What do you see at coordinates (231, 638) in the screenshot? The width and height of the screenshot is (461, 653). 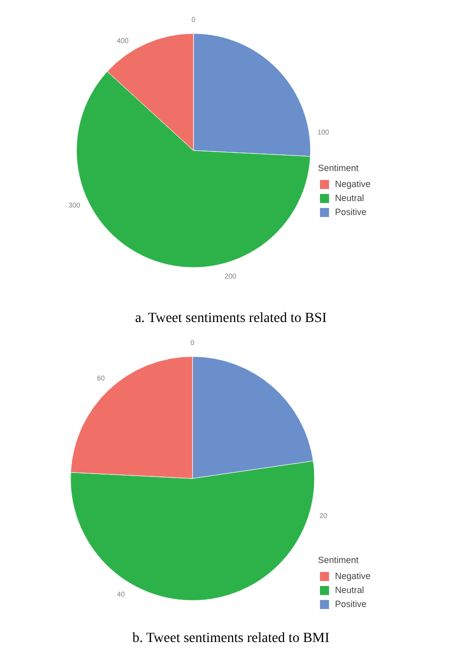 I see `text: b. Tweet sentiments related to BMI` at bounding box center [231, 638].